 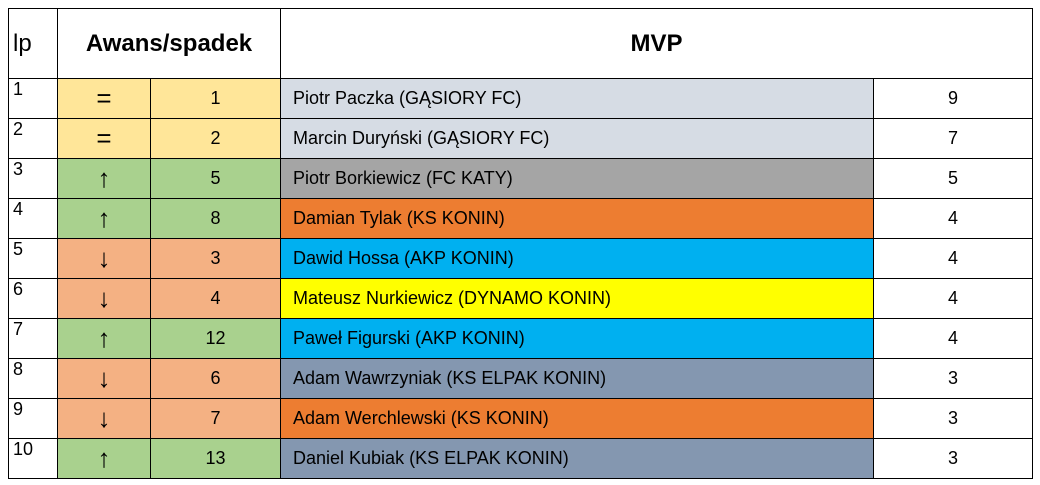 I want to click on table-row: 5 ↓ 3 Dawid Hossa (AKP KONIN) 4, so click(x=520, y=258).